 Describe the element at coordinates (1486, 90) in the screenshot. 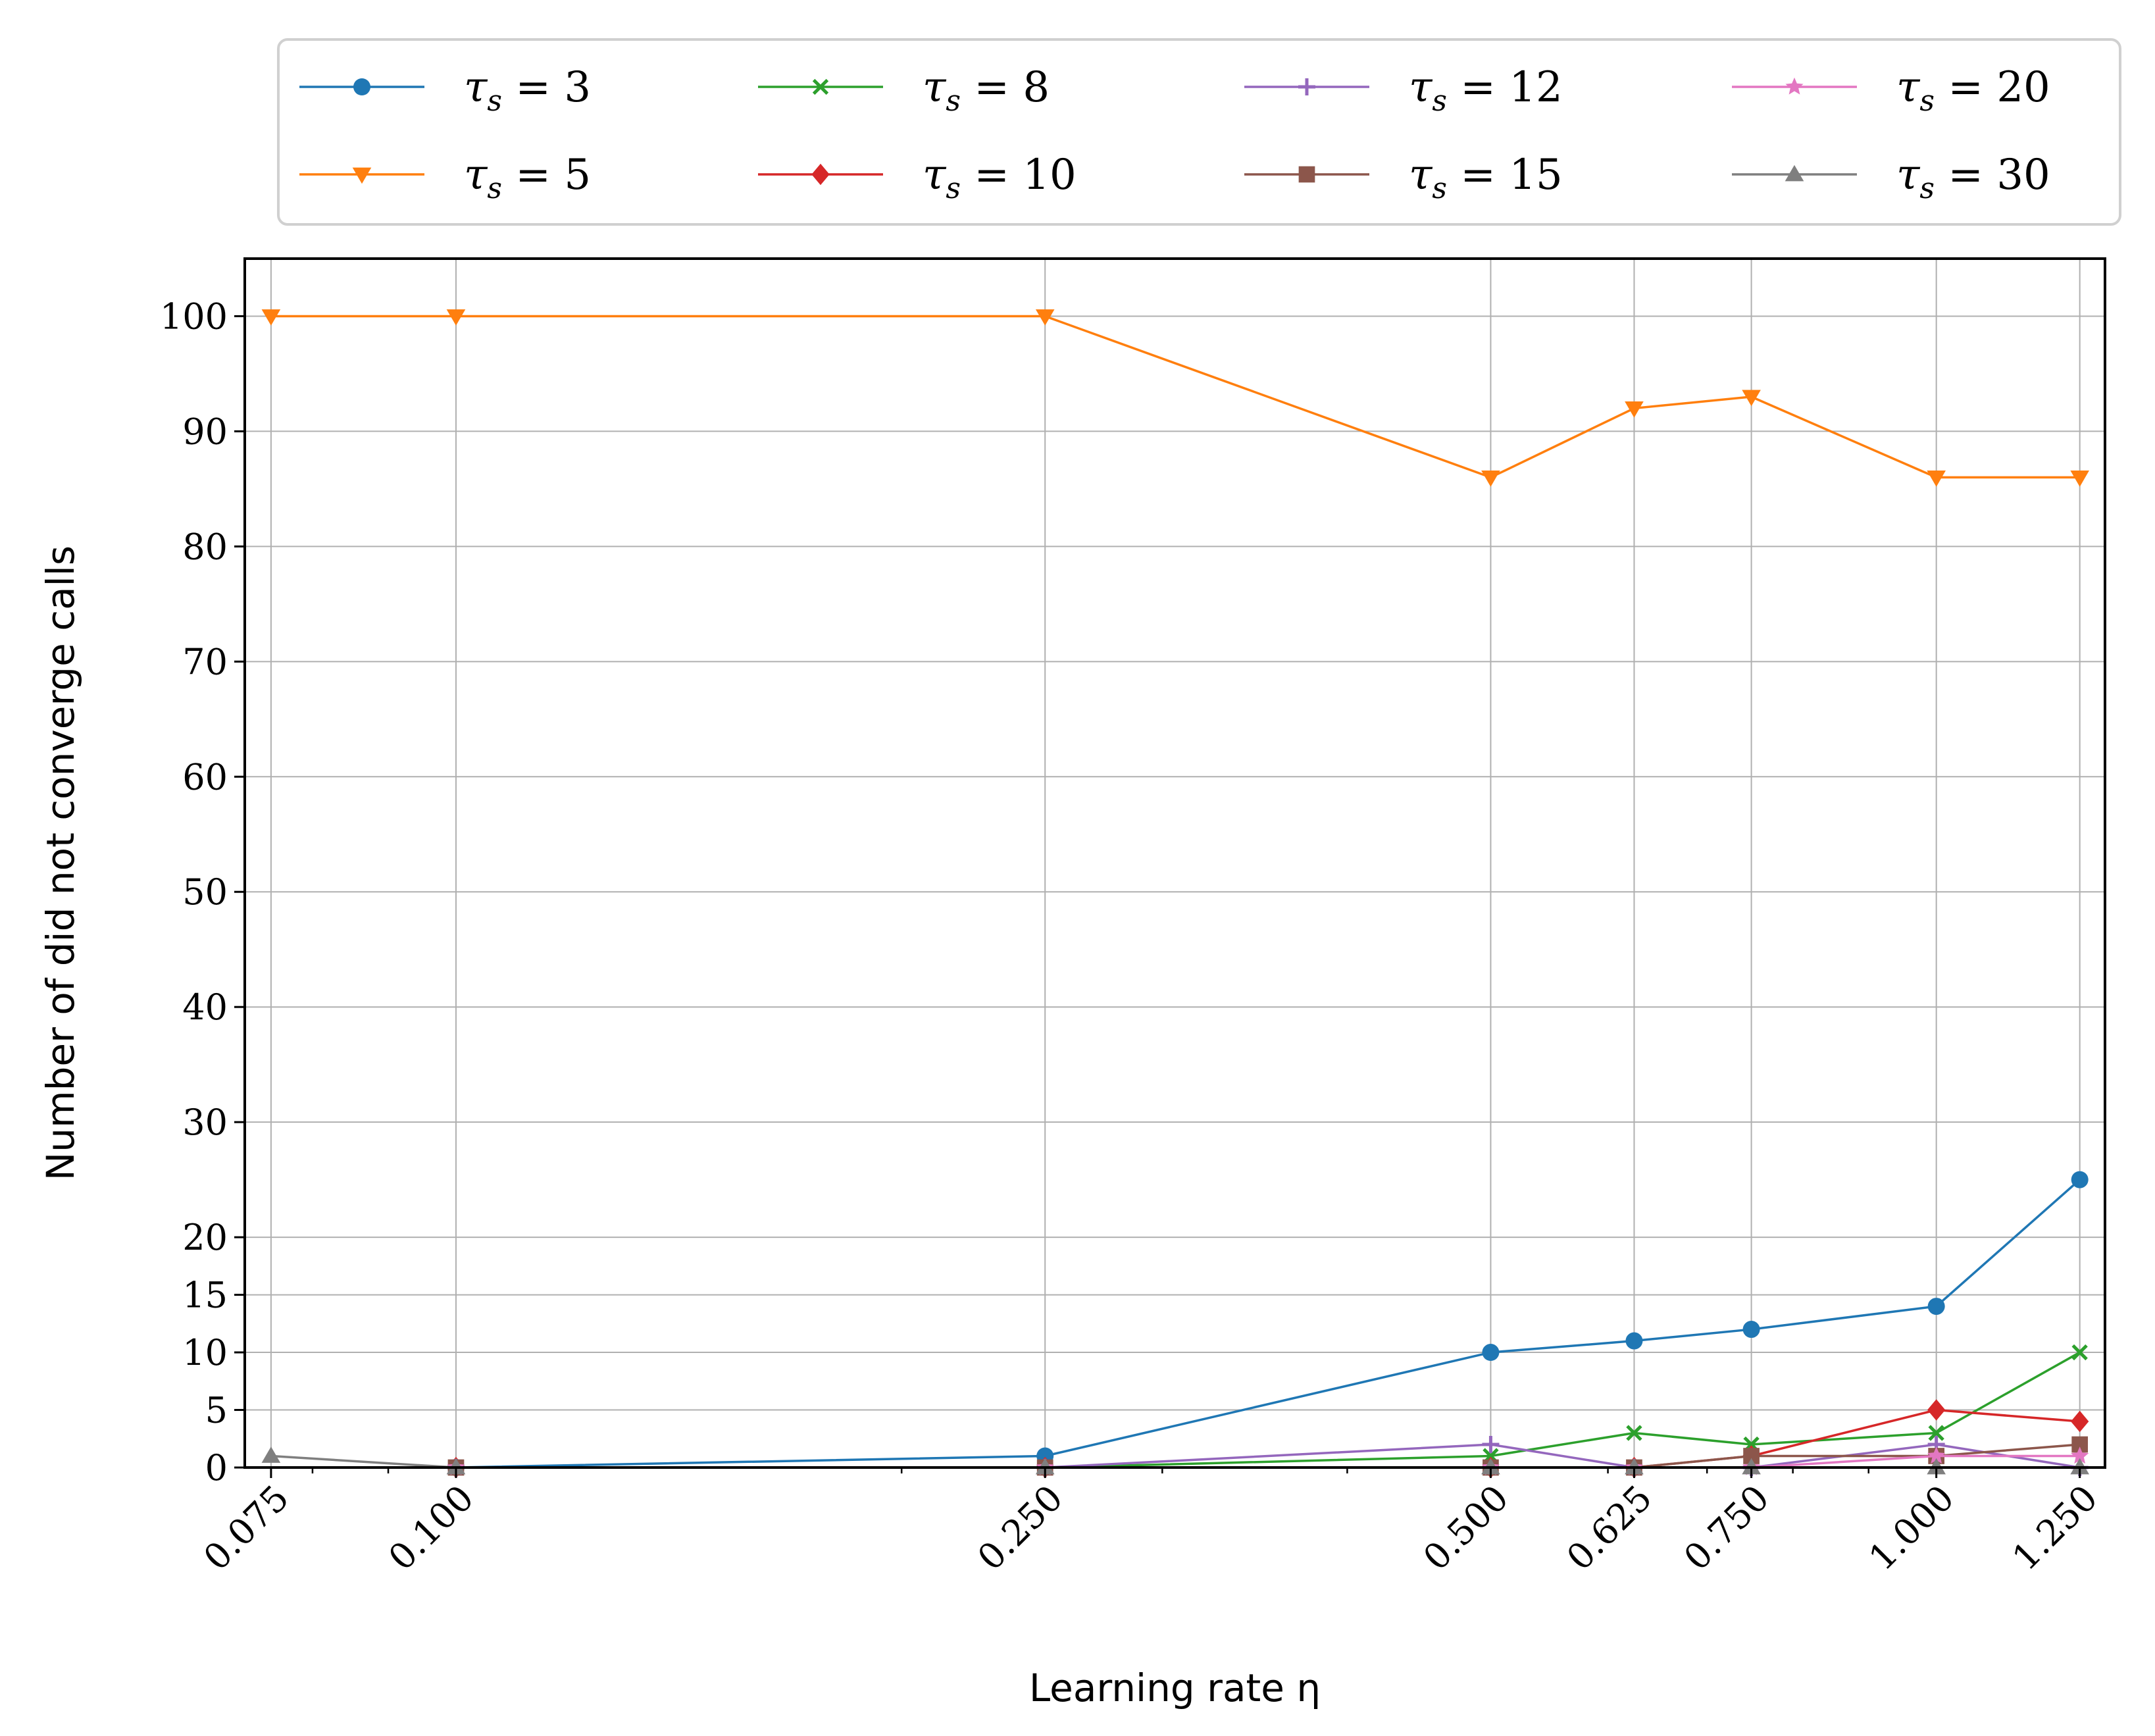

I see `legend-label: τs = 12` at that location.